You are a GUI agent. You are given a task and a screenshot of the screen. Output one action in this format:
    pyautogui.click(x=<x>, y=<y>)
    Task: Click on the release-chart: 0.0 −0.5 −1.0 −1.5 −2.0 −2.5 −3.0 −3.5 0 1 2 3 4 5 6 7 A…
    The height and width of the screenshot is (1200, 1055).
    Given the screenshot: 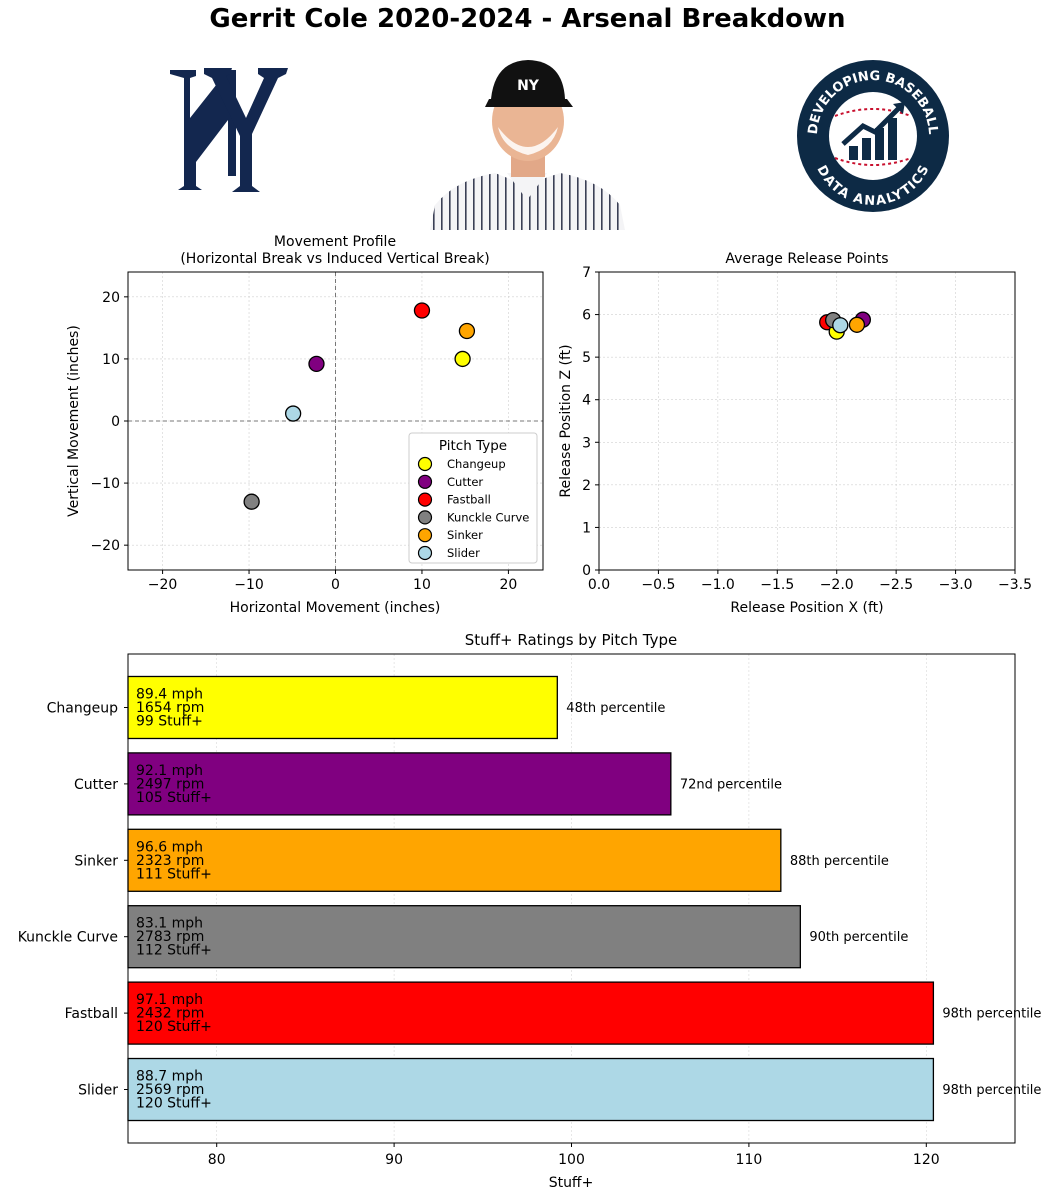 What is the action you would take?
    pyautogui.click(x=795, y=433)
    